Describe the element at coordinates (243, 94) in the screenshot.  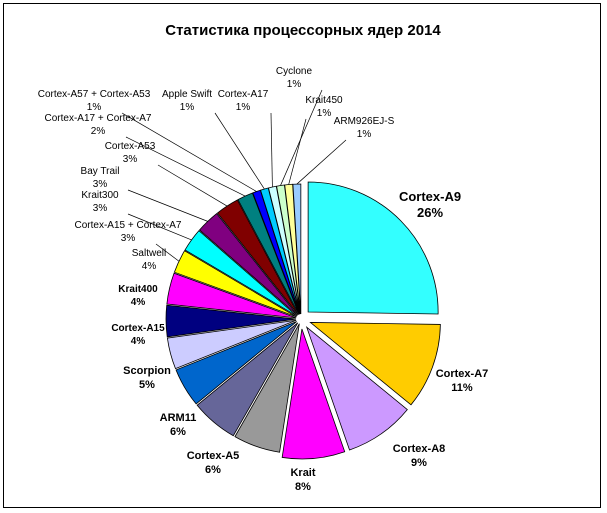
I see `slice-label-cortex-a17: Cortex-A17` at that location.